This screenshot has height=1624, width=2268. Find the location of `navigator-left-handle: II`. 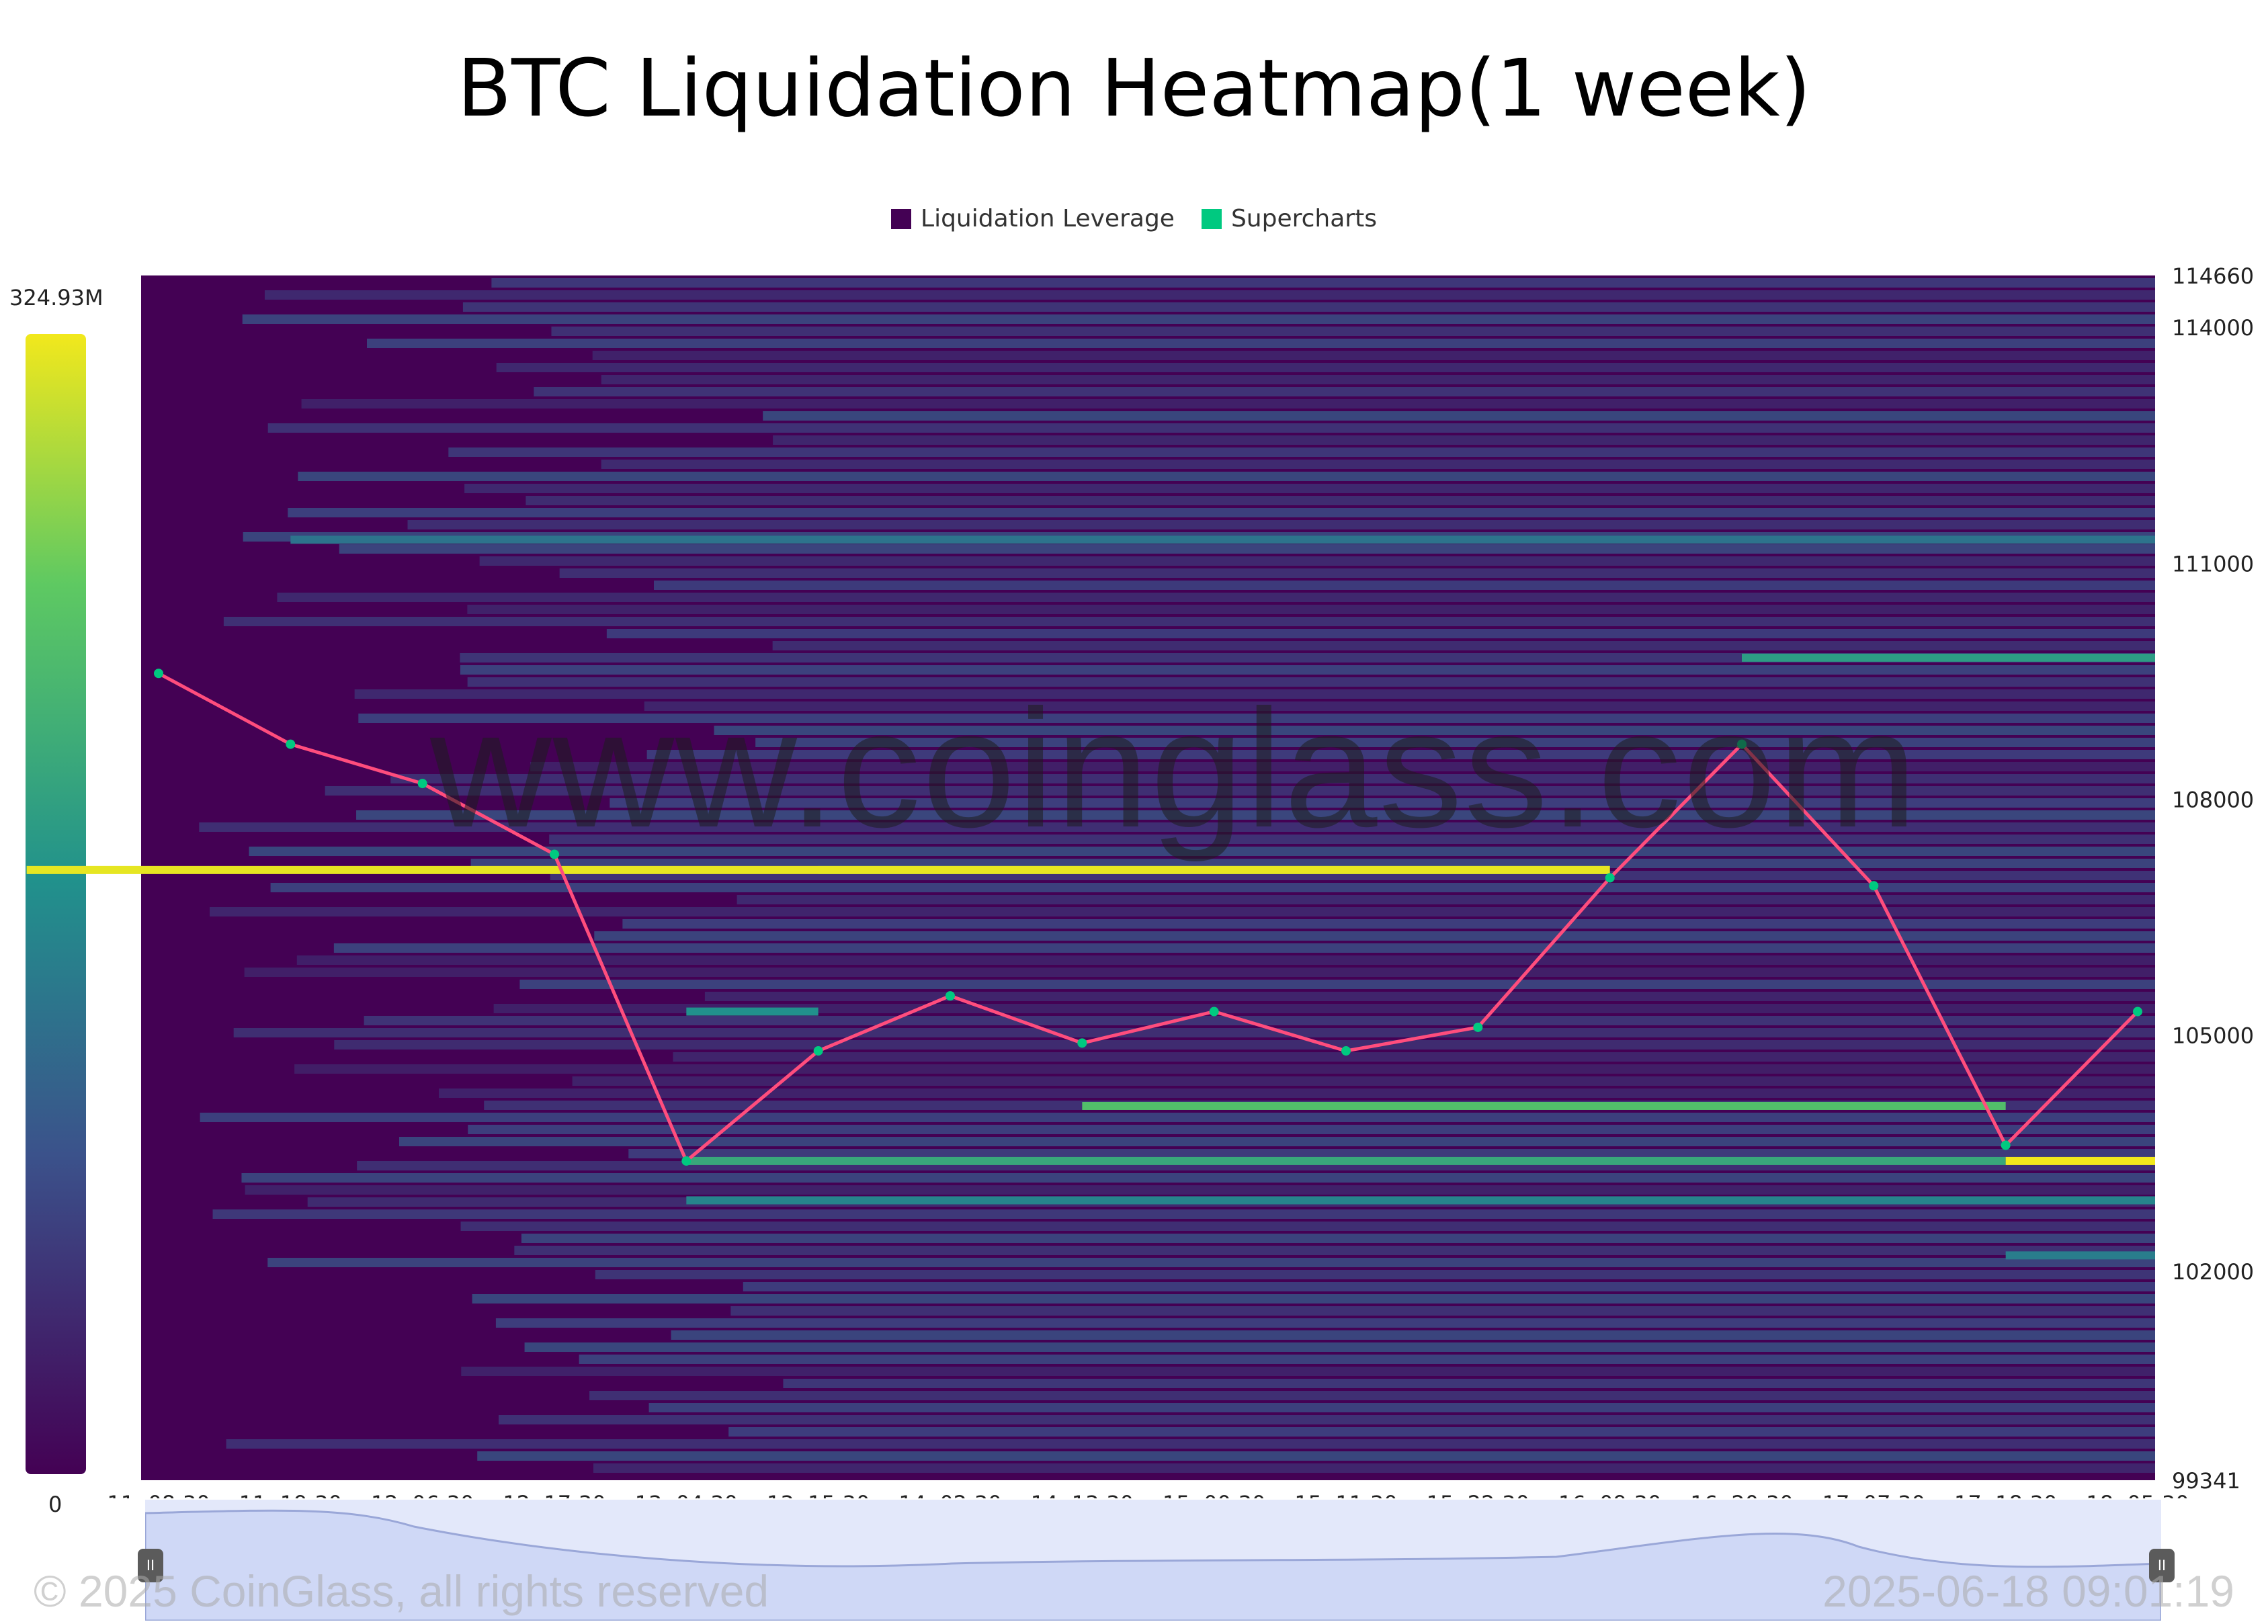

navigator-left-handle: II is located at coordinates (151, 1565).